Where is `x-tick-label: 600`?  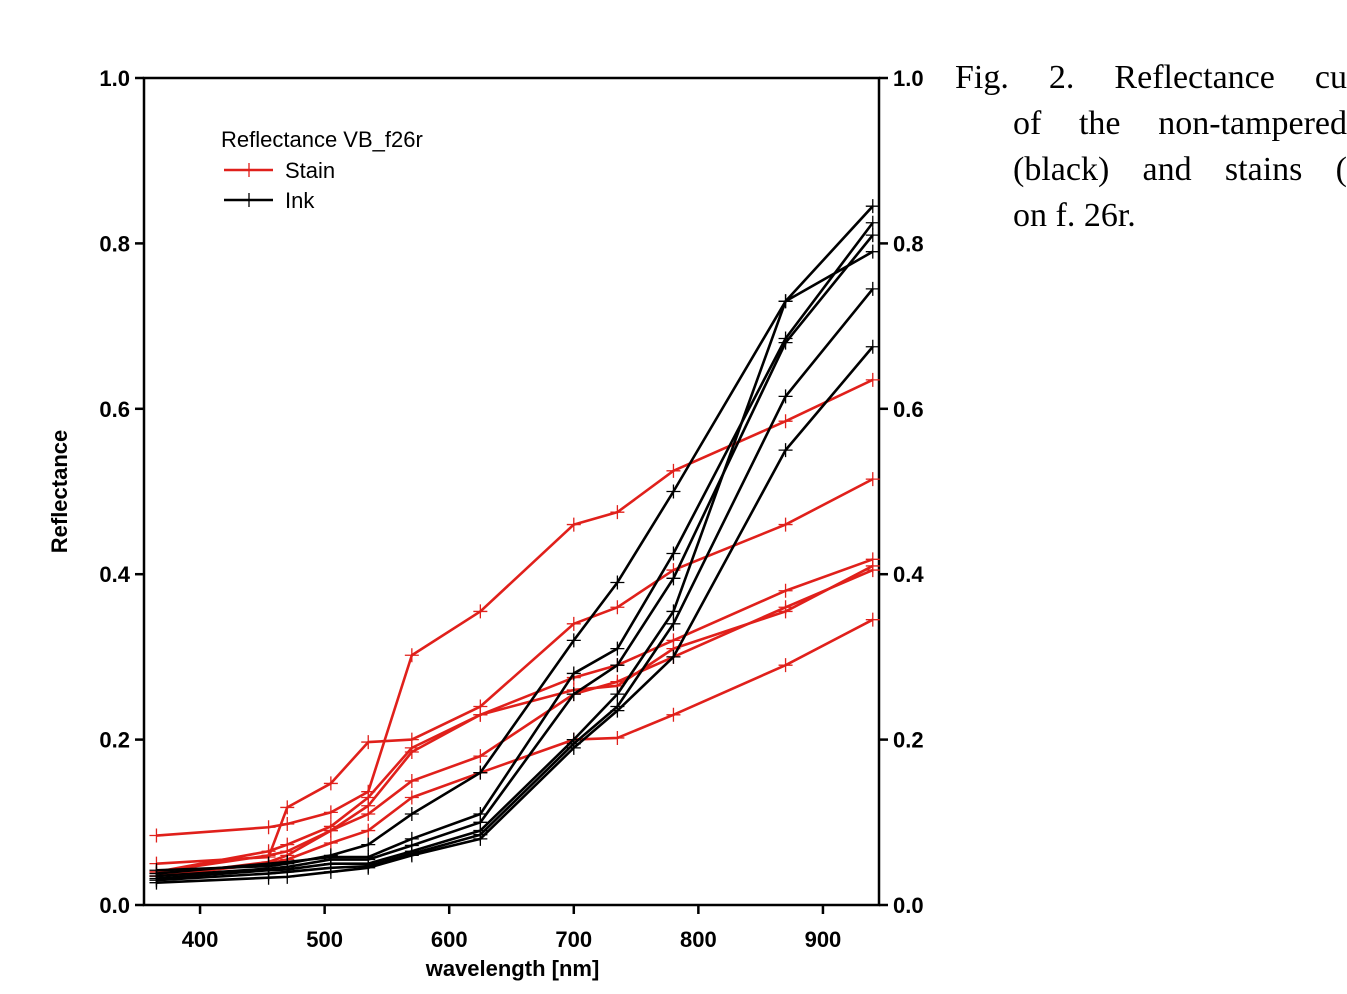
x-tick-label: 600 is located at coordinates (449, 939).